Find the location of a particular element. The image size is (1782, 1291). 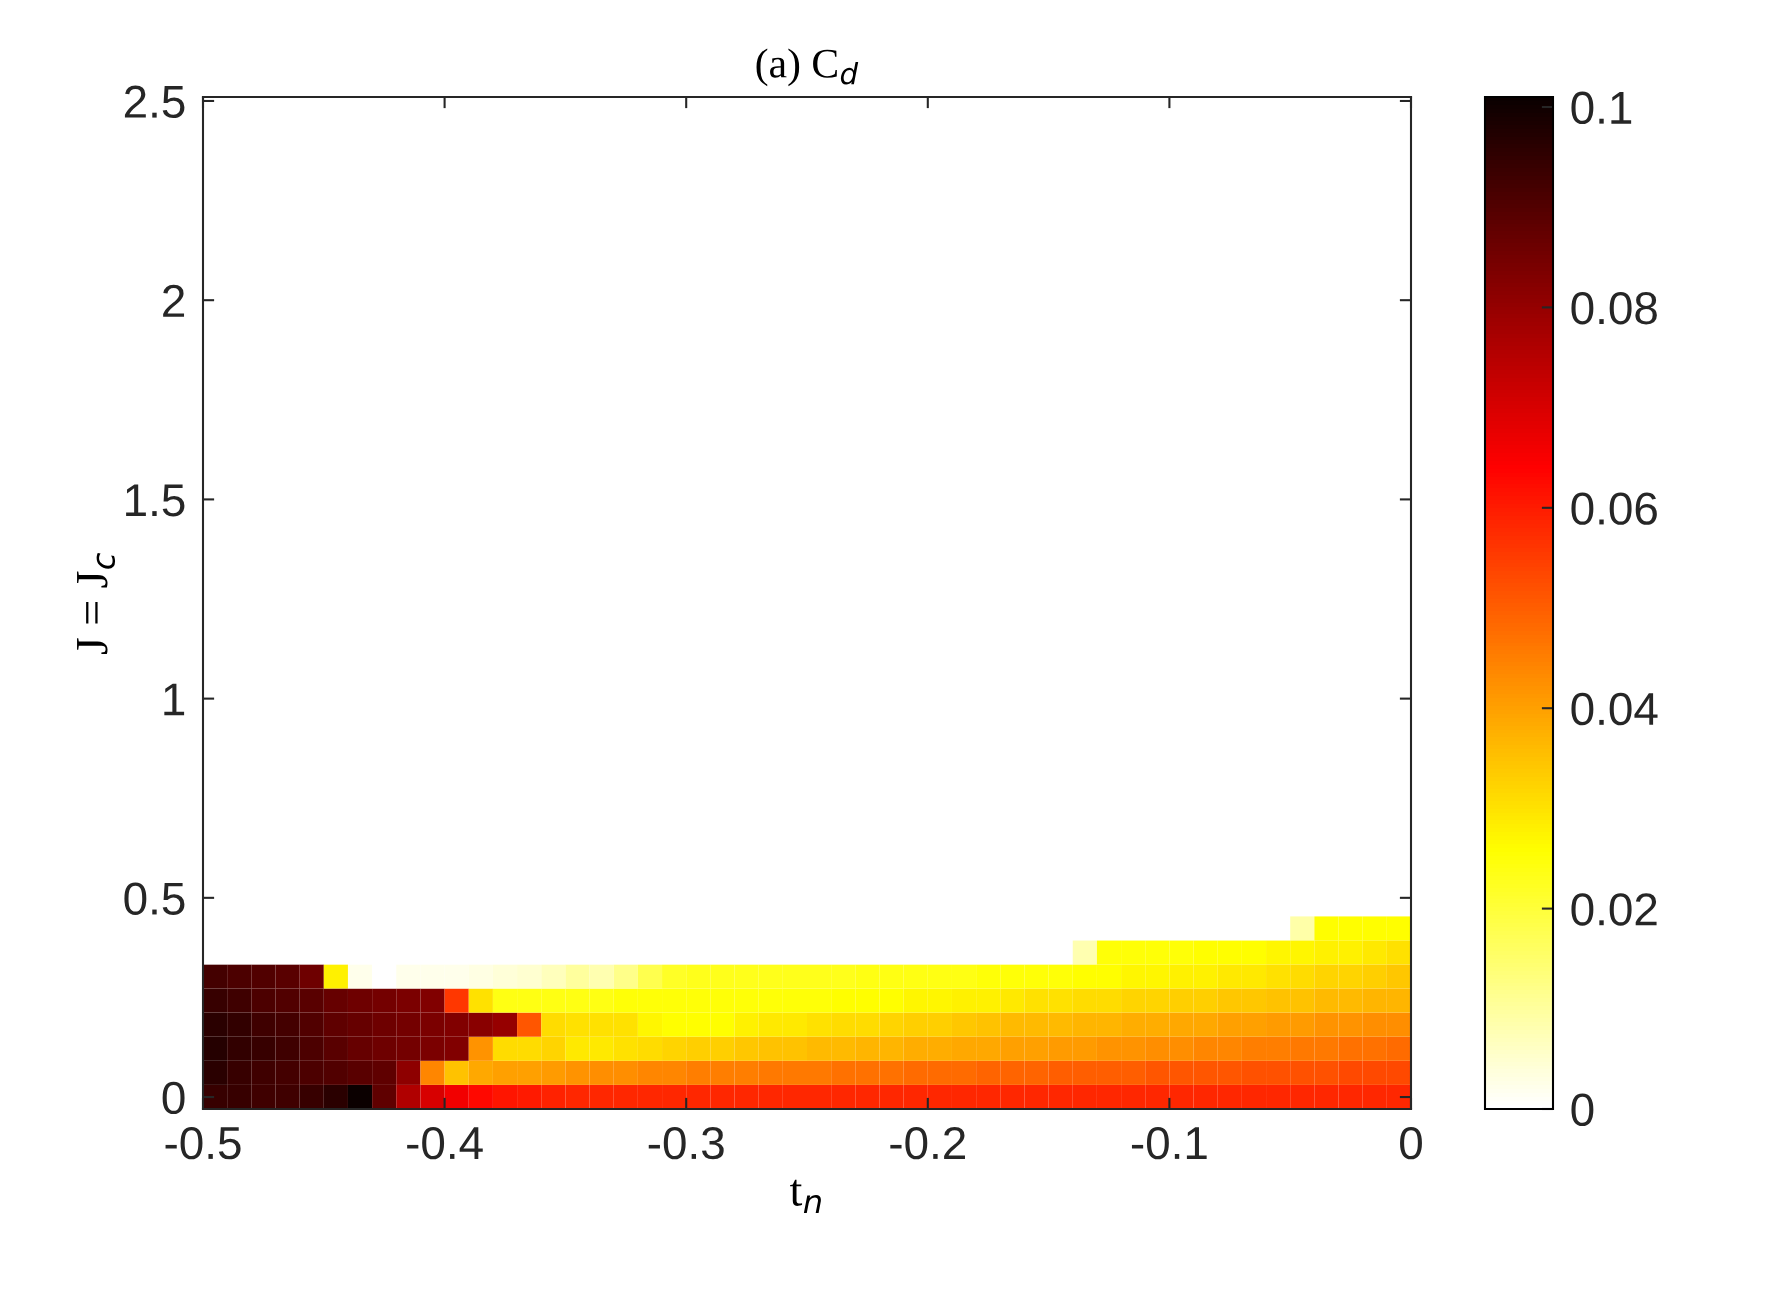

color-bar-label: 0.06 is located at coordinates (1614, 508).